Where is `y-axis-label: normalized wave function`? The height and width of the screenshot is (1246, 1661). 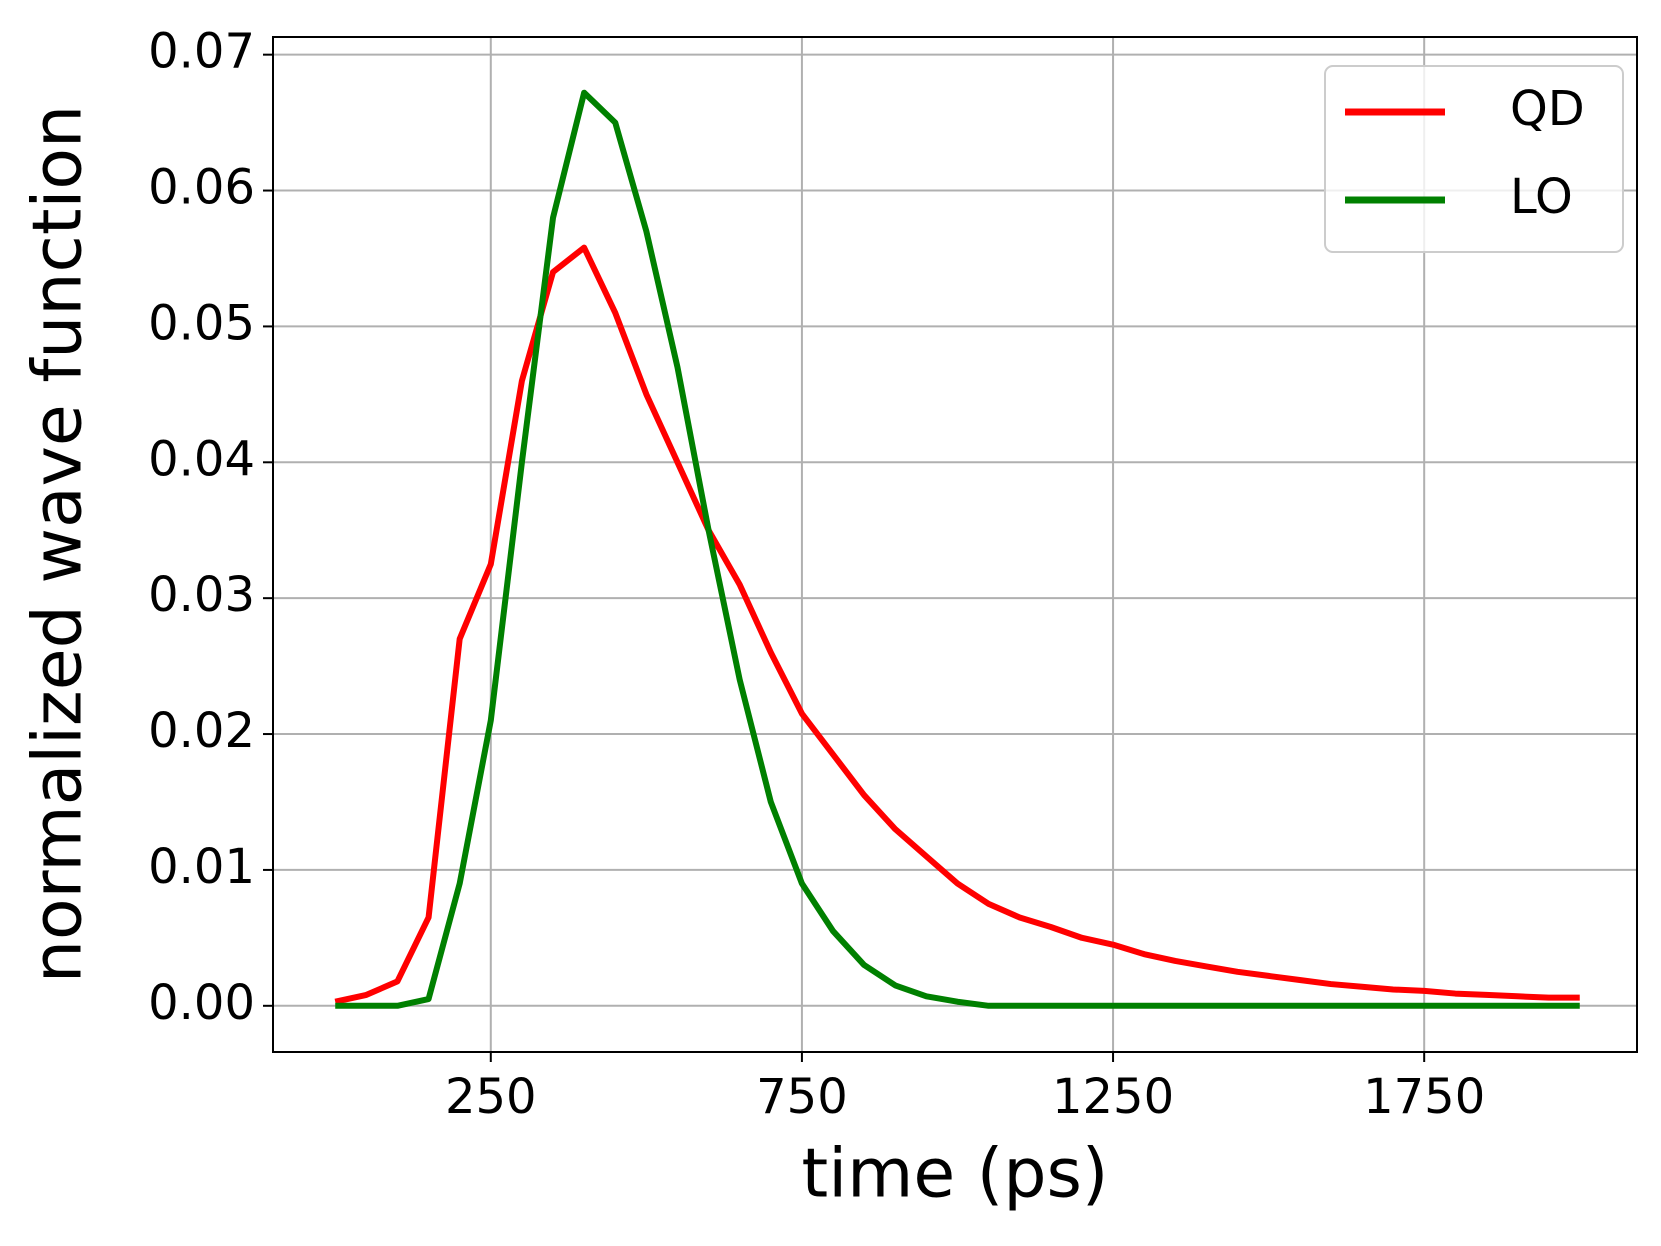
y-axis-label: normalized wave function is located at coordinates (58, 544).